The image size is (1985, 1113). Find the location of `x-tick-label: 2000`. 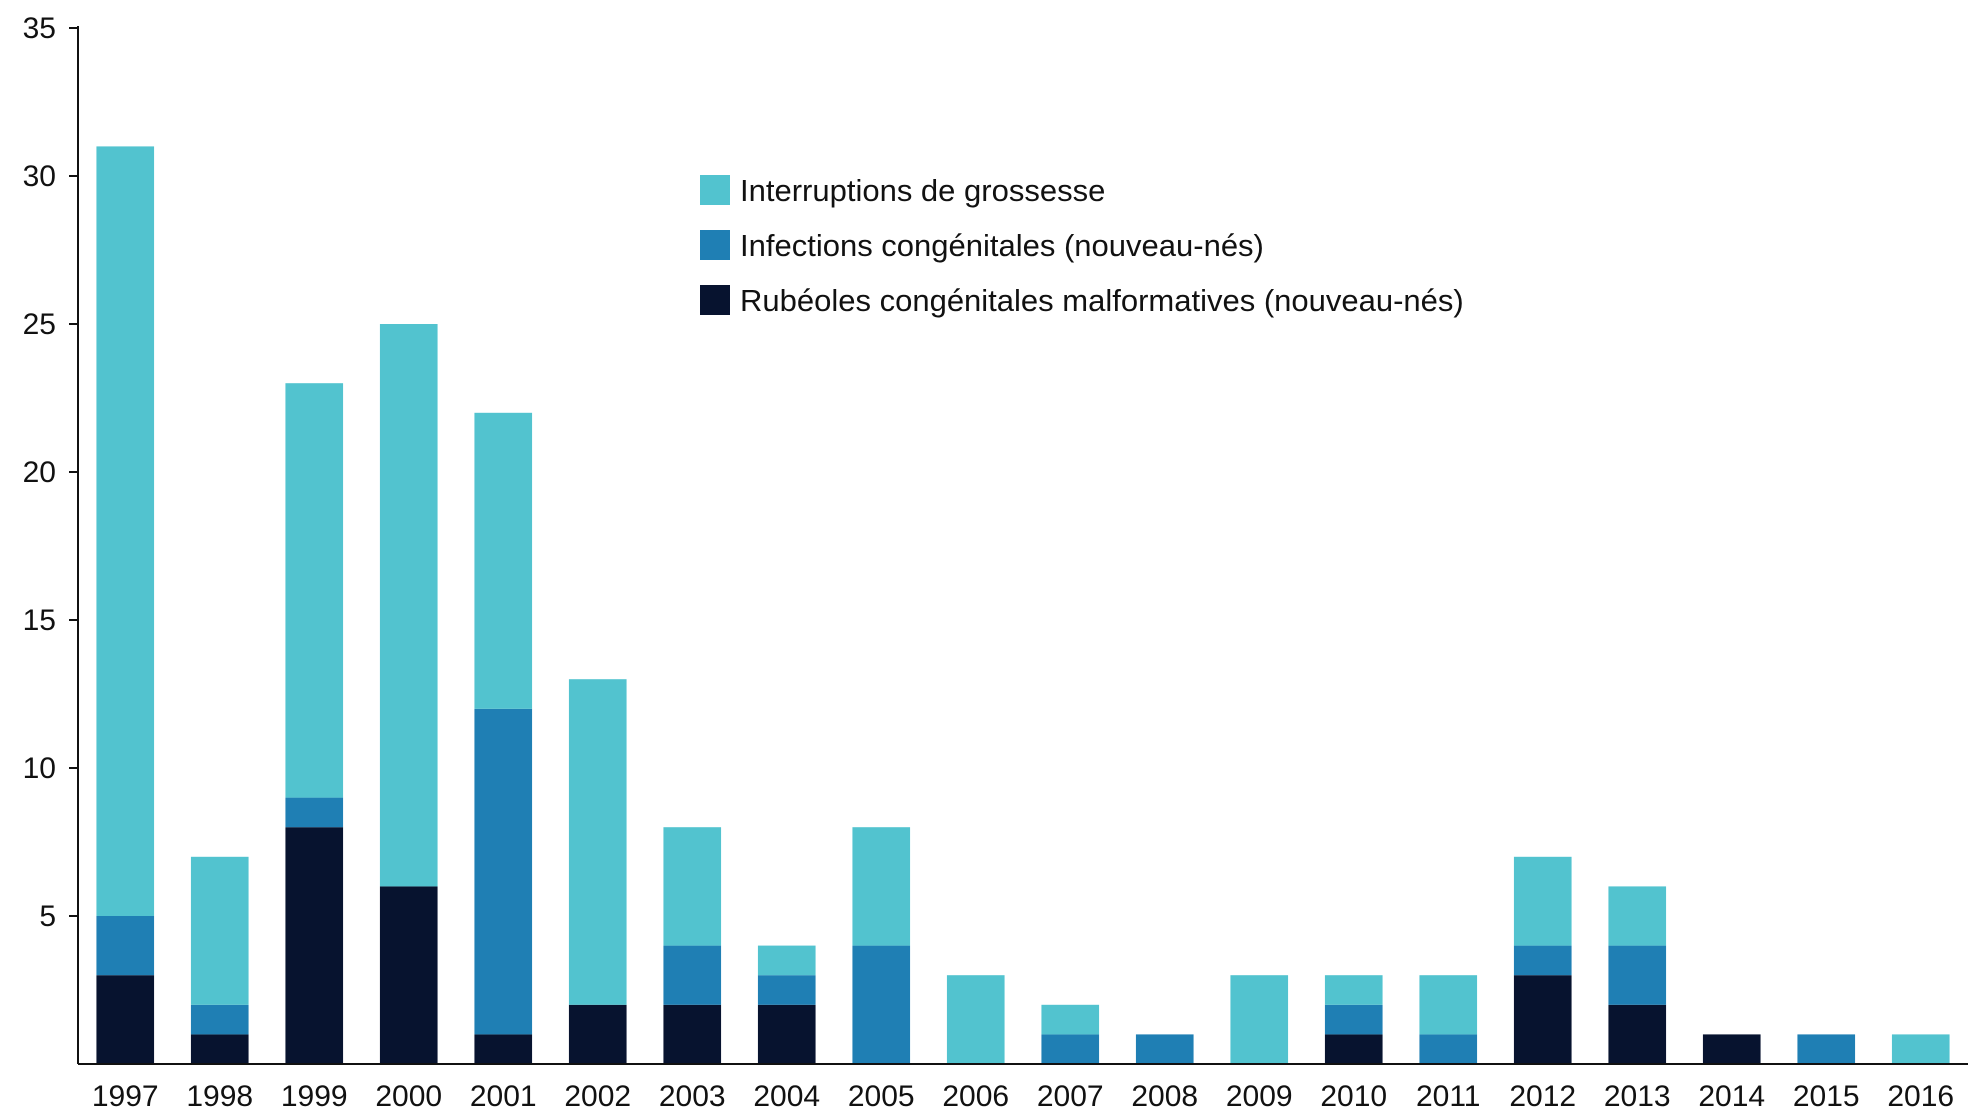

x-tick-label: 2000 is located at coordinates (408, 1096).